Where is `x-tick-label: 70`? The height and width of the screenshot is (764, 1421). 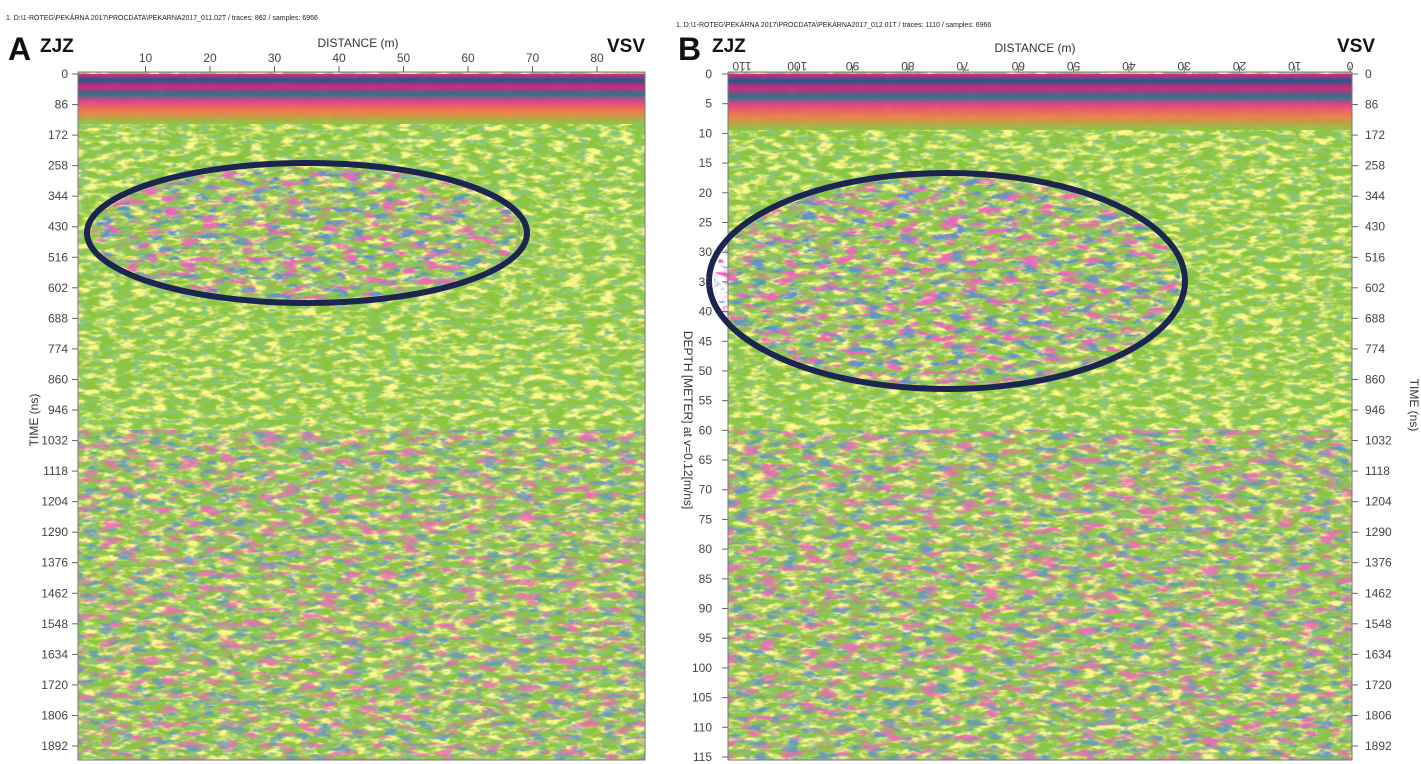 x-tick-label: 70 is located at coordinates (533, 58).